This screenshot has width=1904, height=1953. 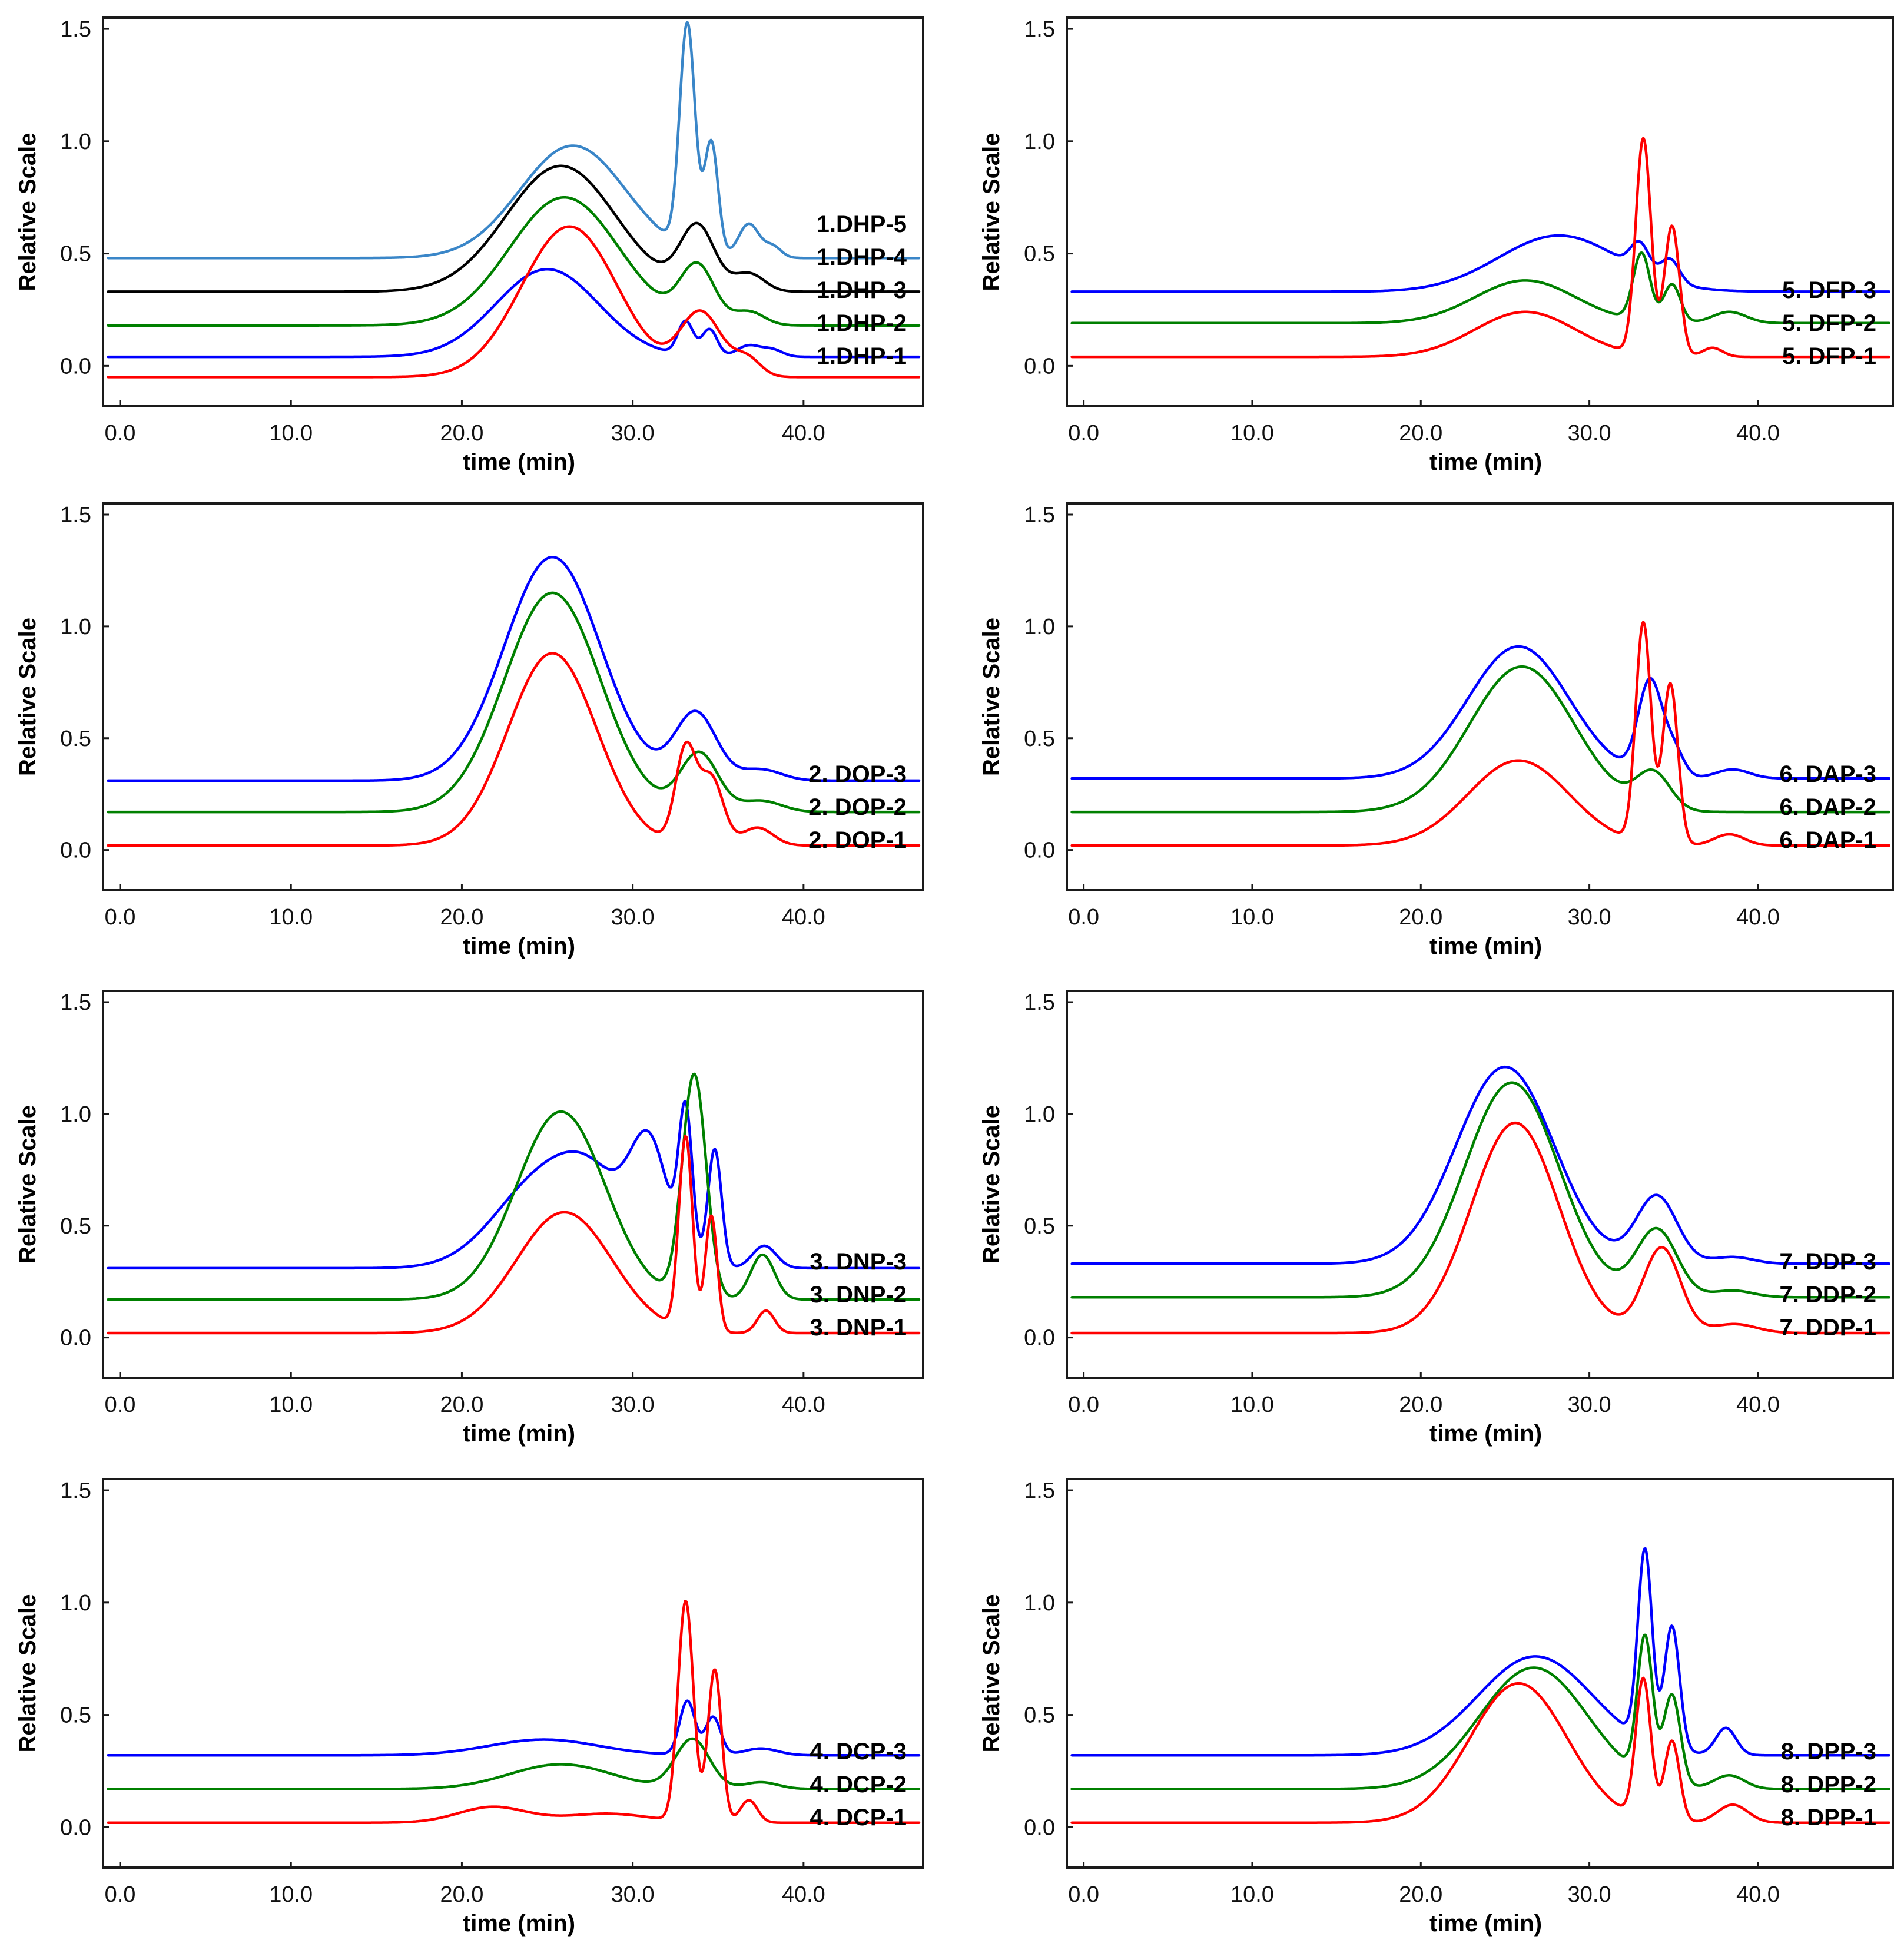 What do you see at coordinates (862, 257) in the screenshot?
I see `series-label: 1.DHP-4` at bounding box center [862, 257].